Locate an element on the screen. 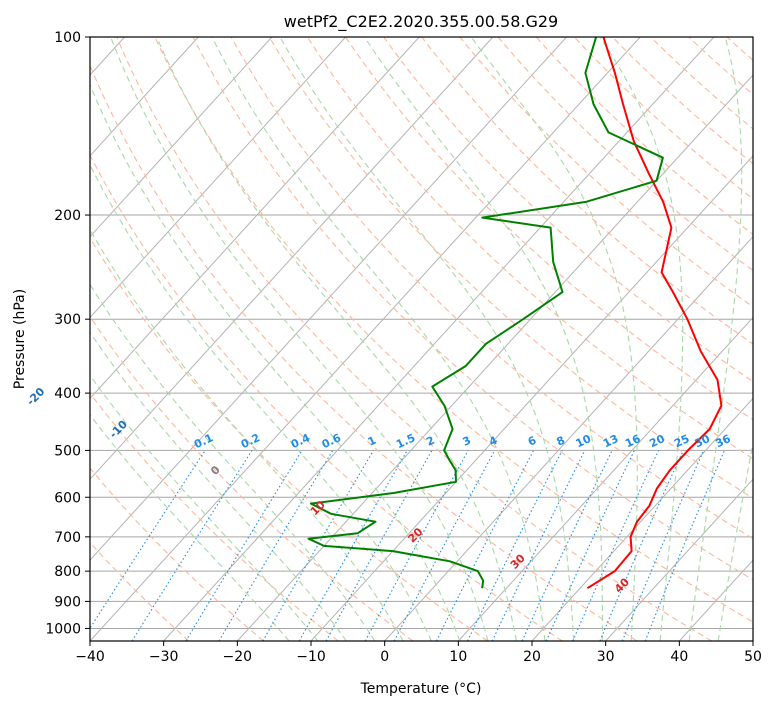 The height and width of the screenshot is (708, 775). temperature-profile-line is located at coordinates (654, 313).